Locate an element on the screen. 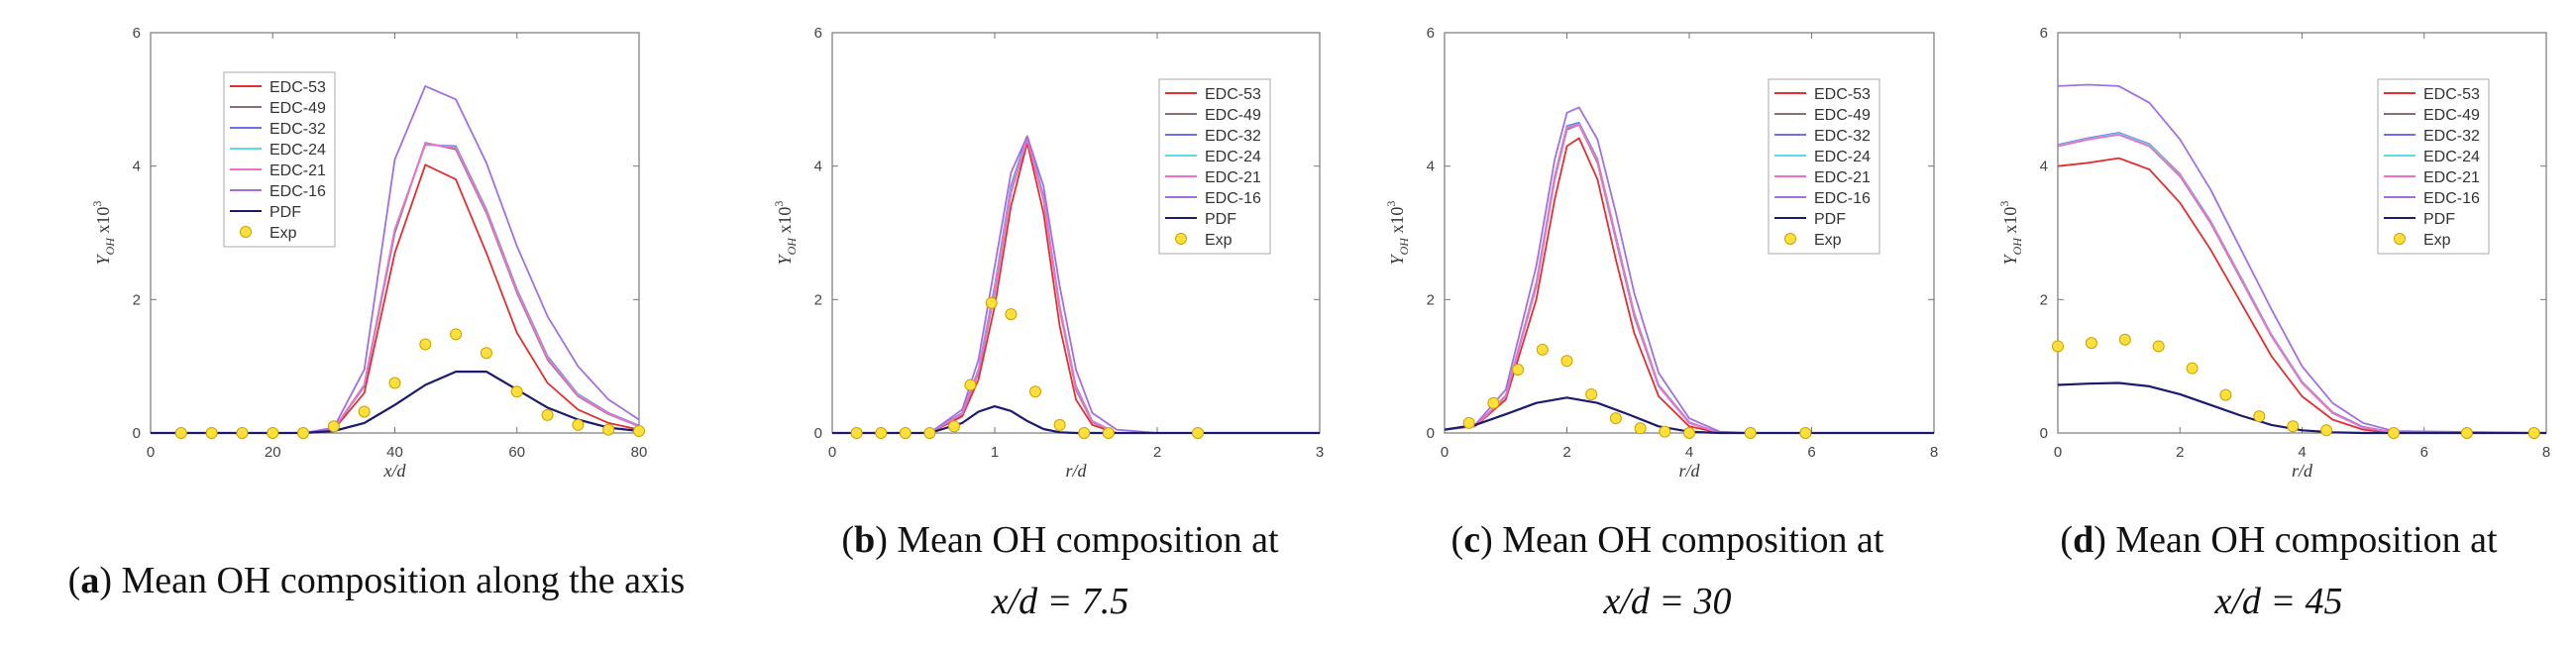 This screenshot has height=647, width=2576. legend-label: EDC-21 is located at coordinates (1843, 177).